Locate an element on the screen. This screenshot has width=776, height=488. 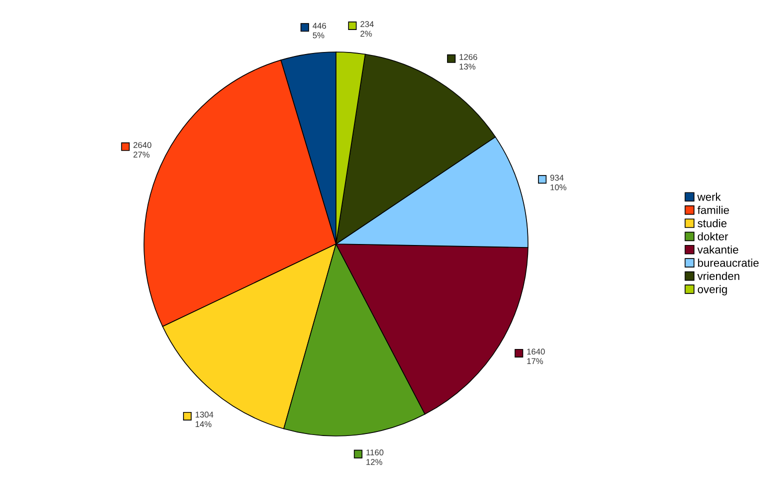
data-label: 234 2% is located at coordinates (367, 29).